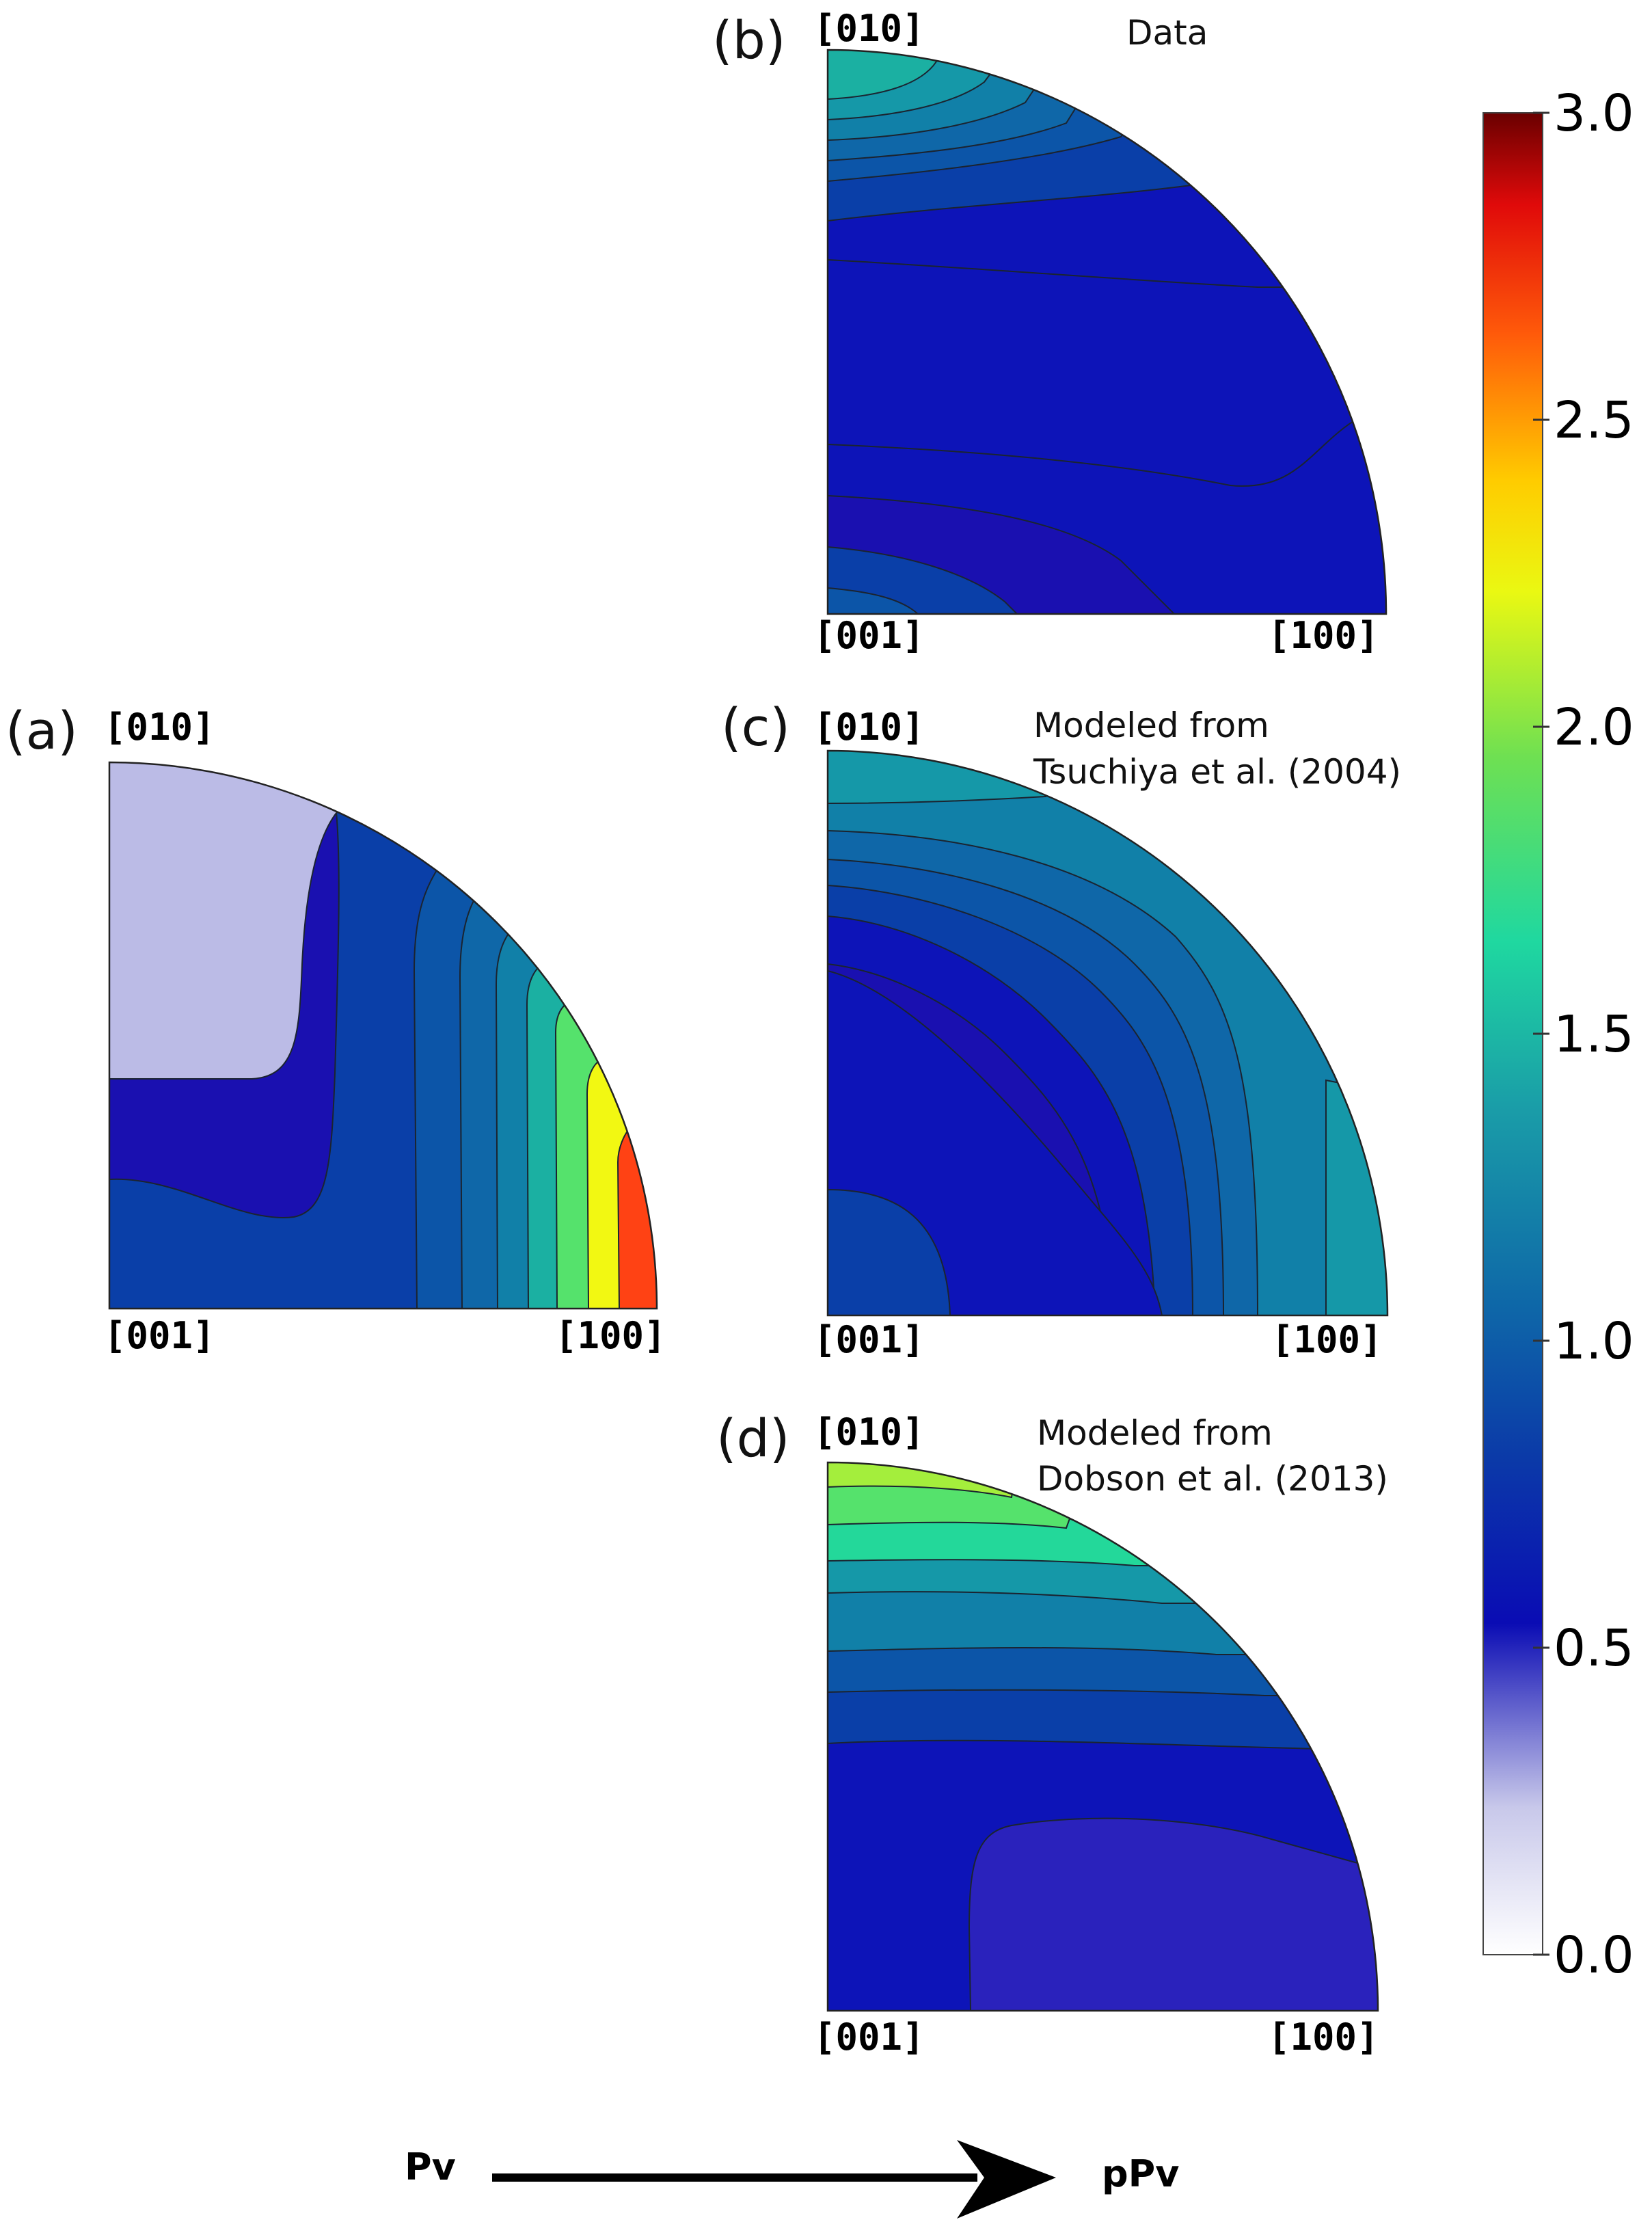  What do you see at coordinates (1323, 635) in the screenshot?
I see `panel-b-axis-100: [100]` at bounding box center [1323, 635].